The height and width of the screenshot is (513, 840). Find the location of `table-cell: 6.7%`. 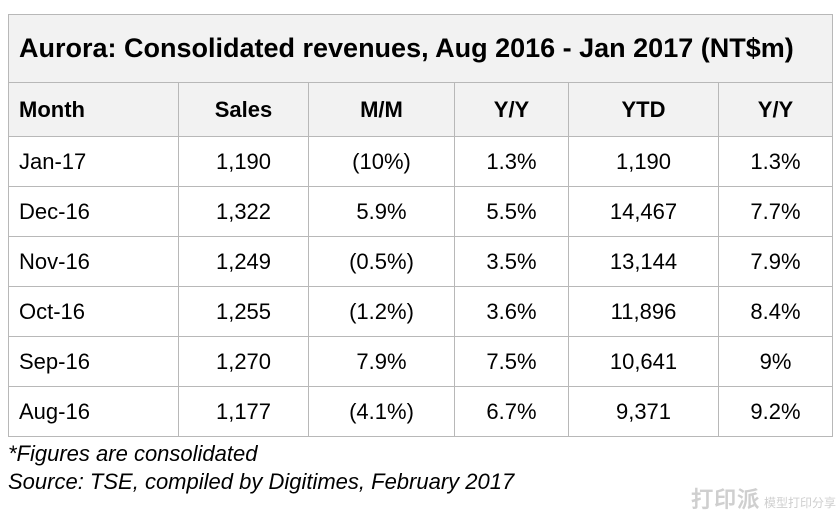

table-cell: 6.7% is located at coordinates (511, 411).